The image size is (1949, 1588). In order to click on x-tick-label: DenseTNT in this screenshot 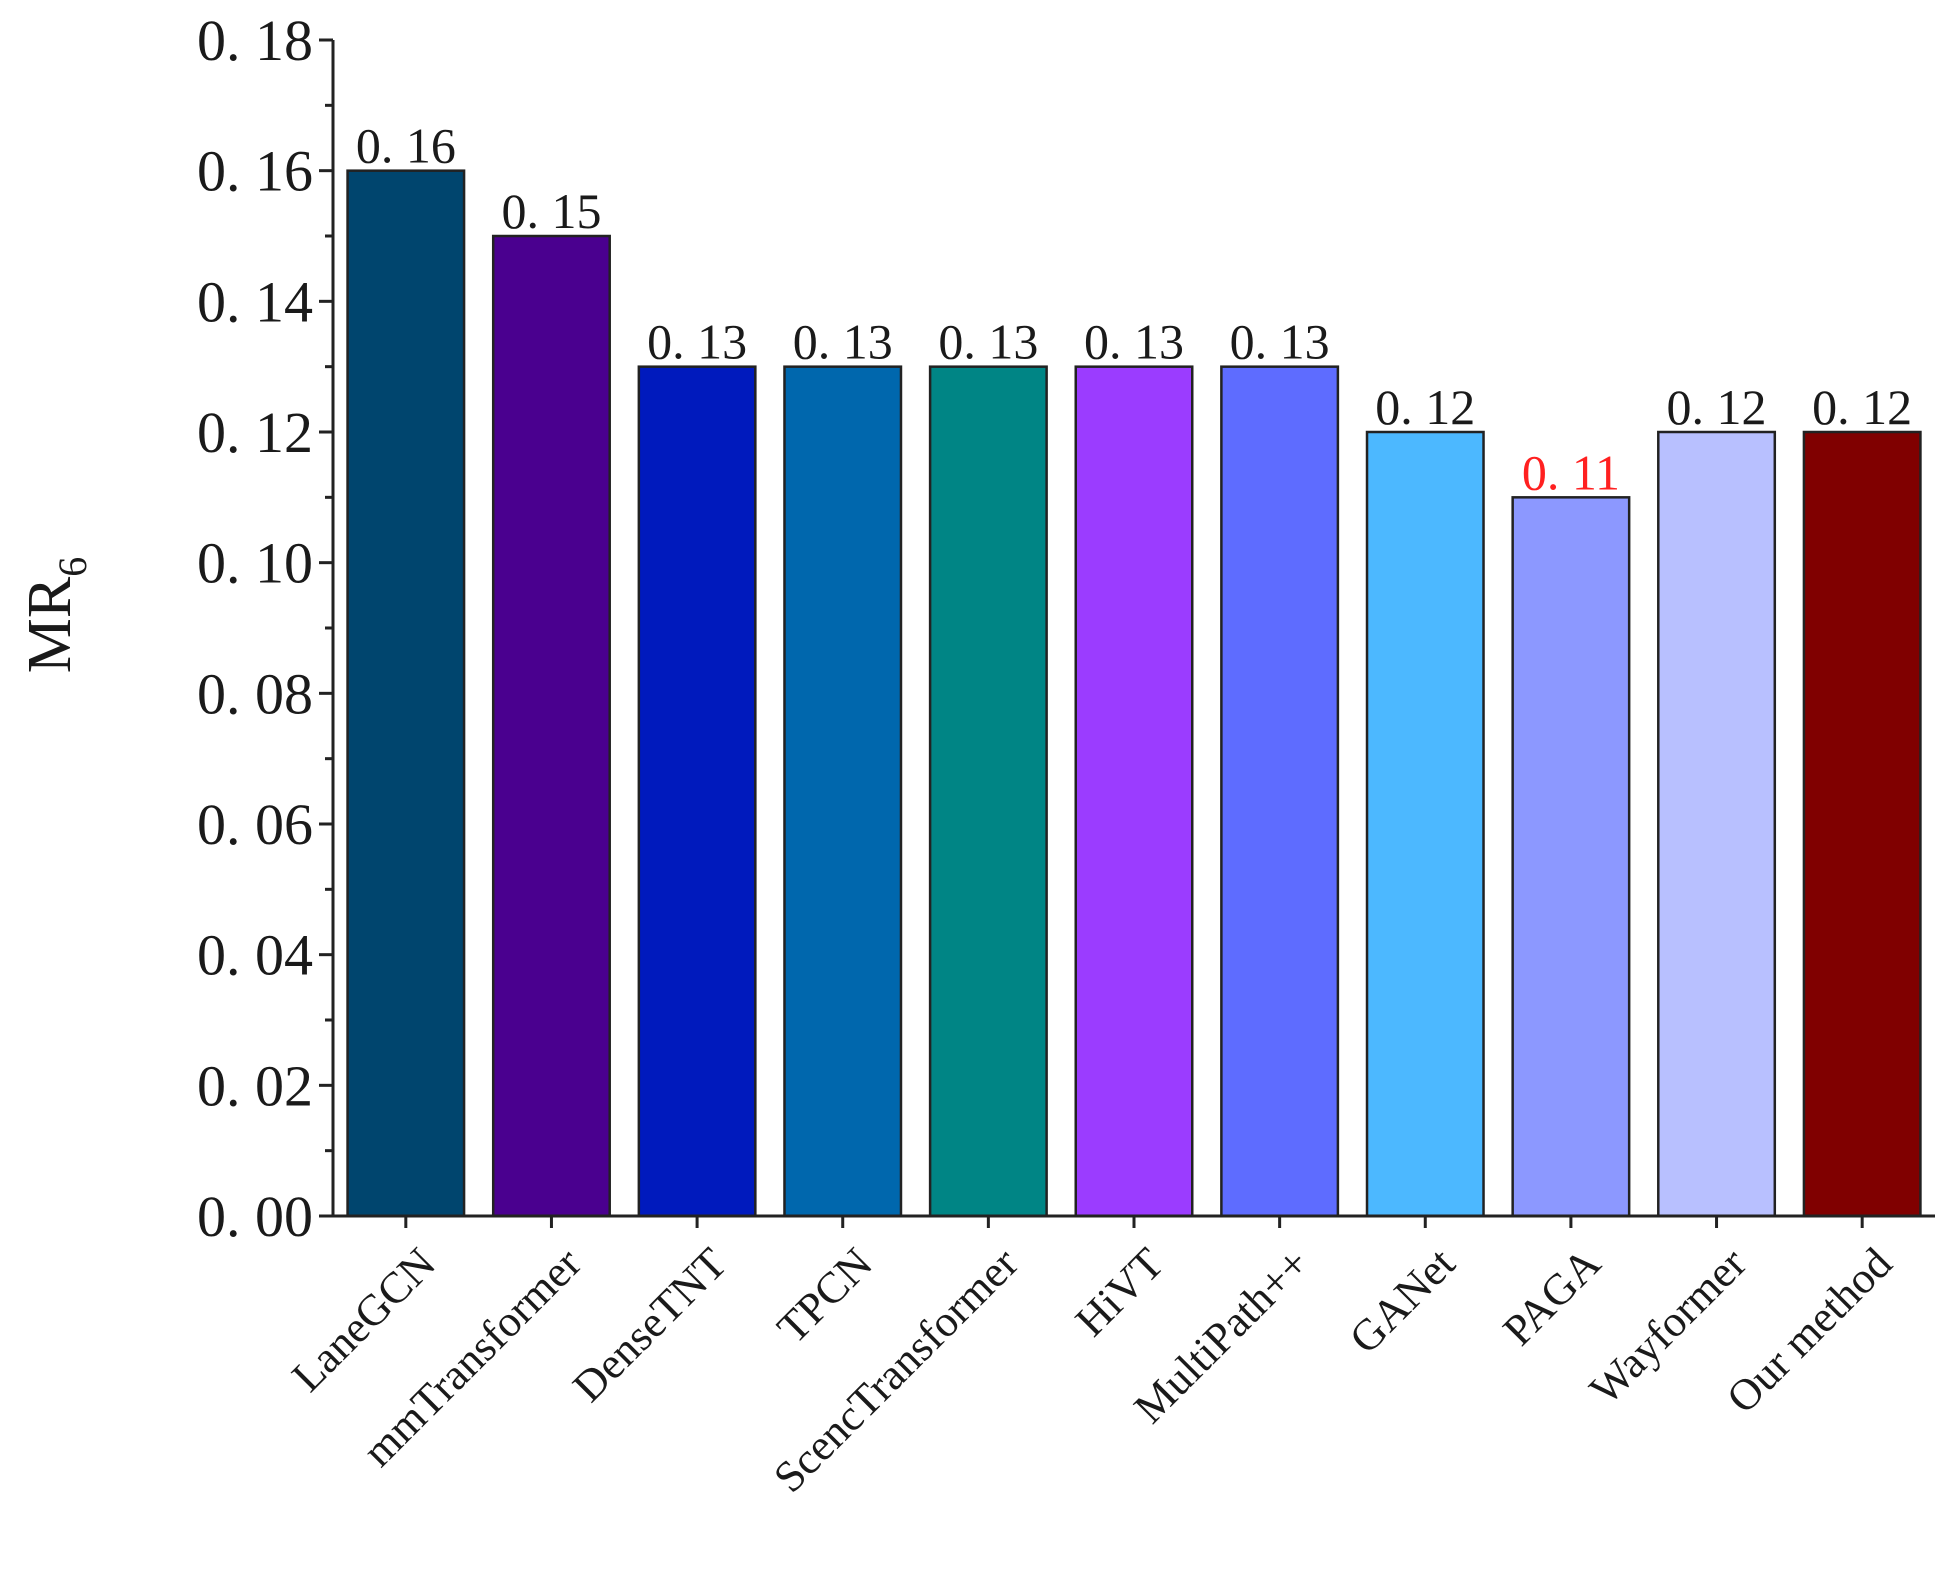, I will do `click(649, 1324)`.